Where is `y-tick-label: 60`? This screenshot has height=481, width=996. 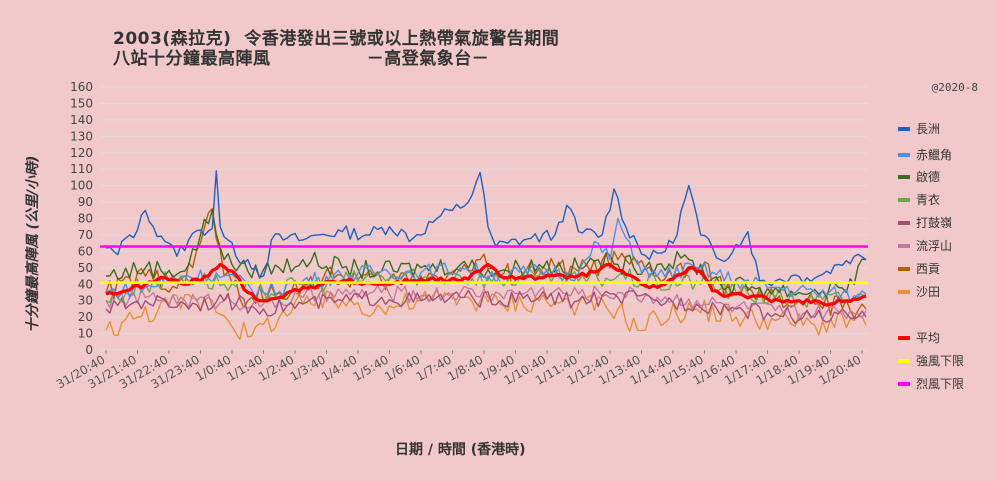 y-tick-label: 60 is located at coordinates (85, 251).